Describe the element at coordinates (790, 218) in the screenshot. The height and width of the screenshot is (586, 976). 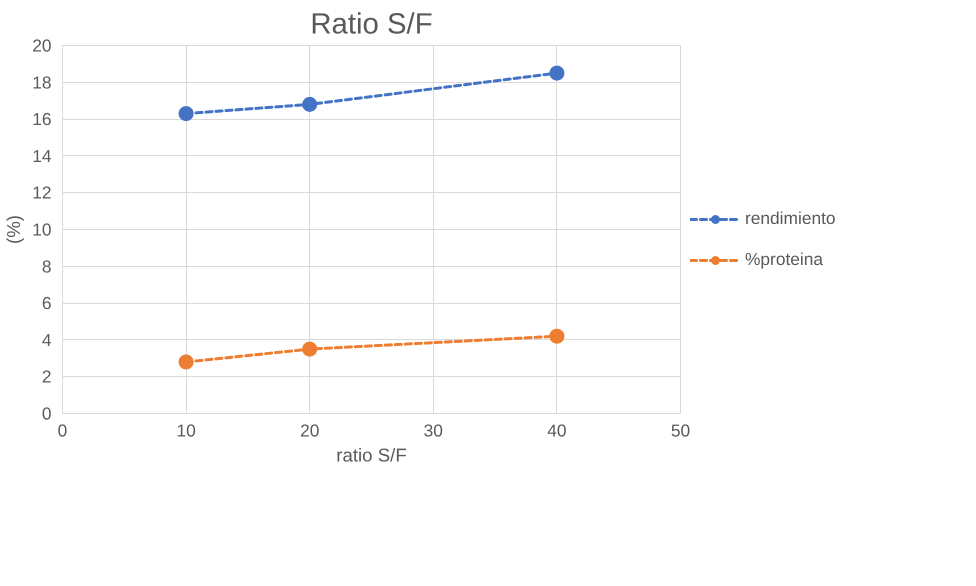
I see `legend-label: rendimiento` at that location.